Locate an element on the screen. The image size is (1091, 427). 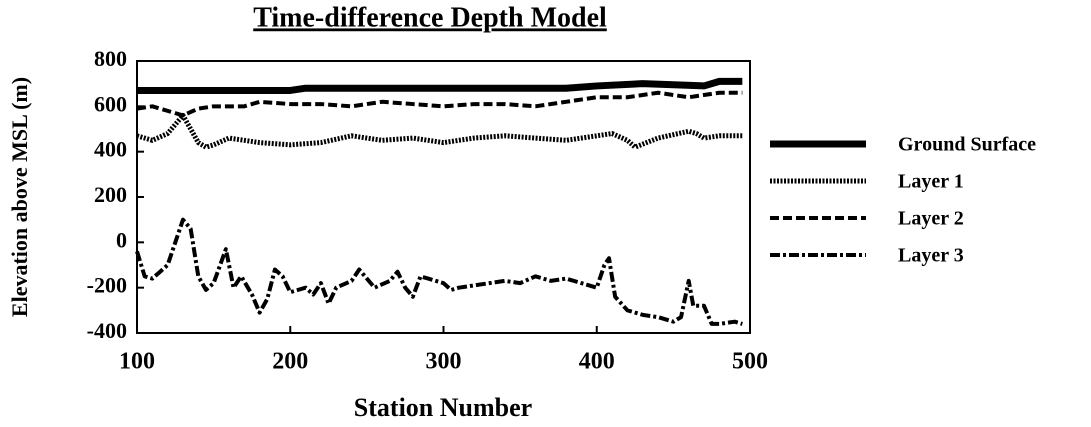
y-tick-label: 600 is located at coordinates (110, 103).